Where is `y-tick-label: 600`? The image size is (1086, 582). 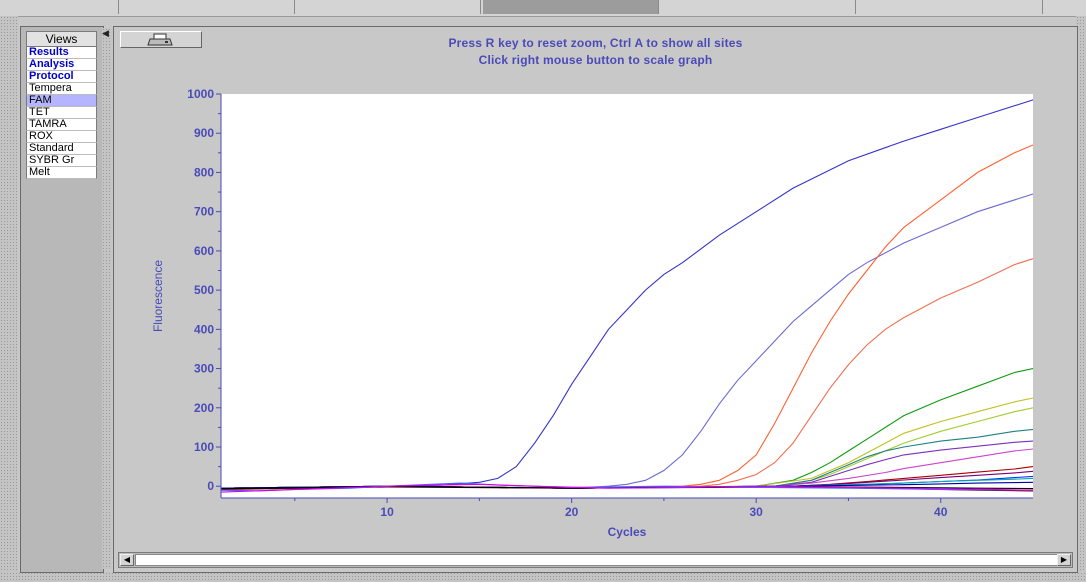
y-tick-label: 600 is located at coordinates (204, 251).